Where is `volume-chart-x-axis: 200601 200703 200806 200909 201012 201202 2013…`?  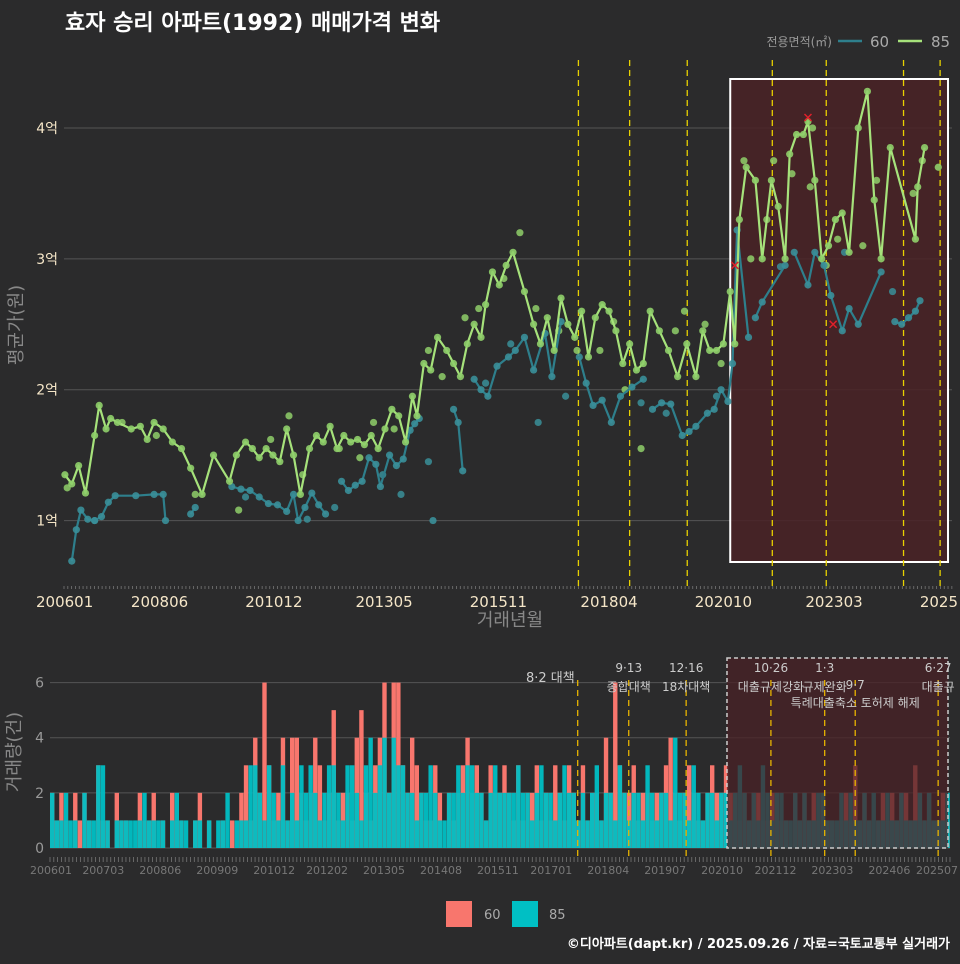
volume-chart-x-axis: 200601 200703 200806 200909 201012 201202 2013… is located at coordinates (494, 867).